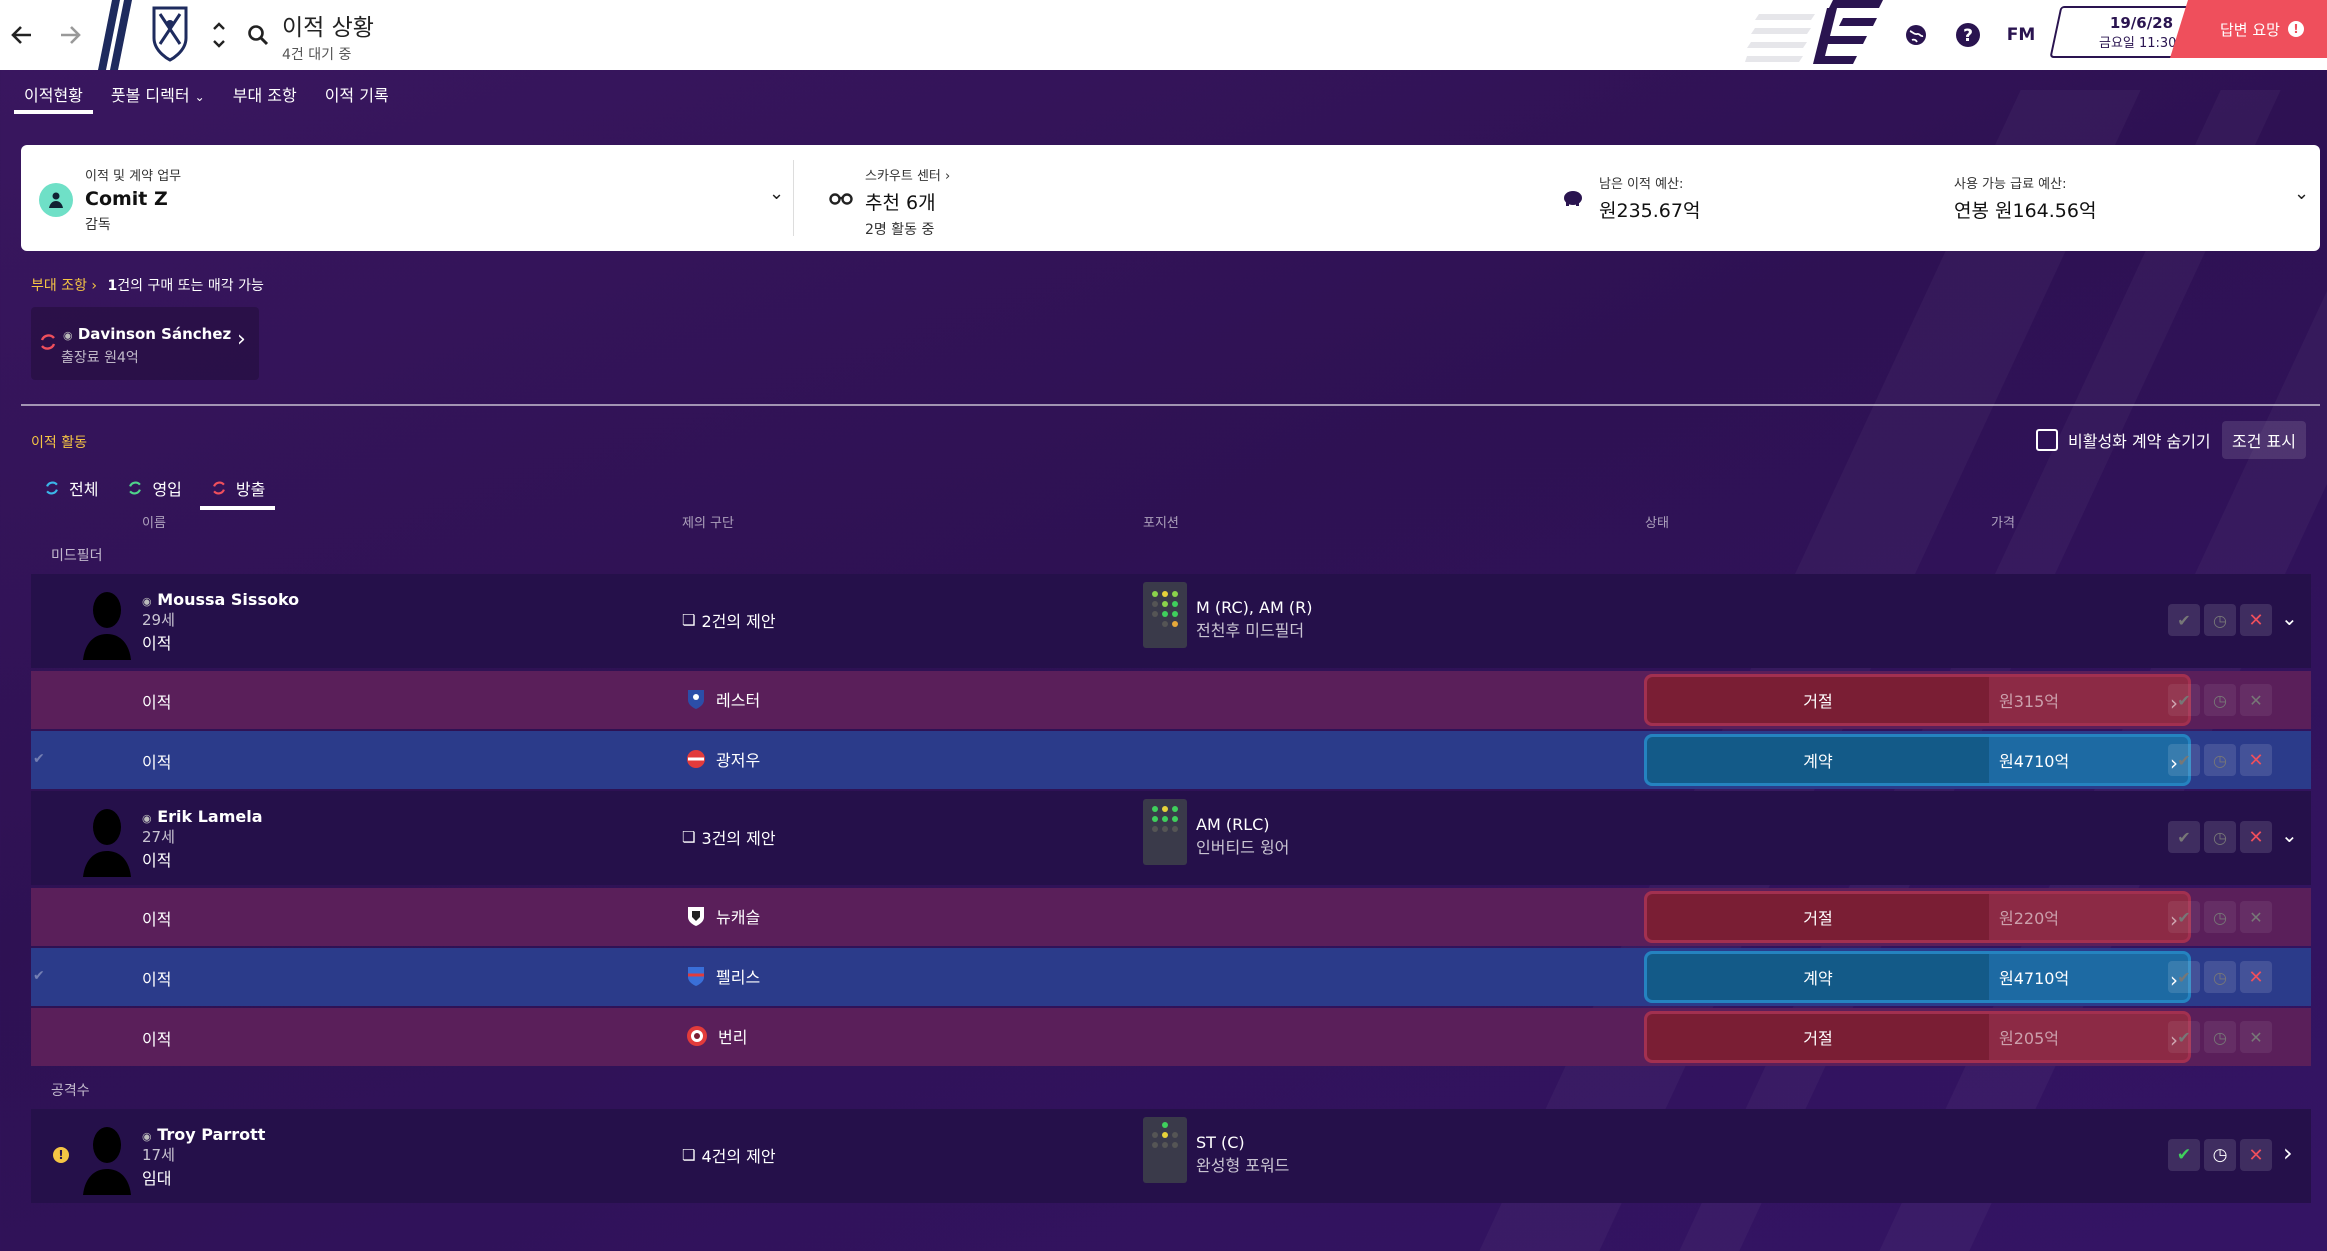 This screenshot has height=1251, width=2327. What do you see at coordinates (729, 837) in the screenshot?
I see `offers-count: ❏ 3건의 제안` at bounding box center [729, 837].